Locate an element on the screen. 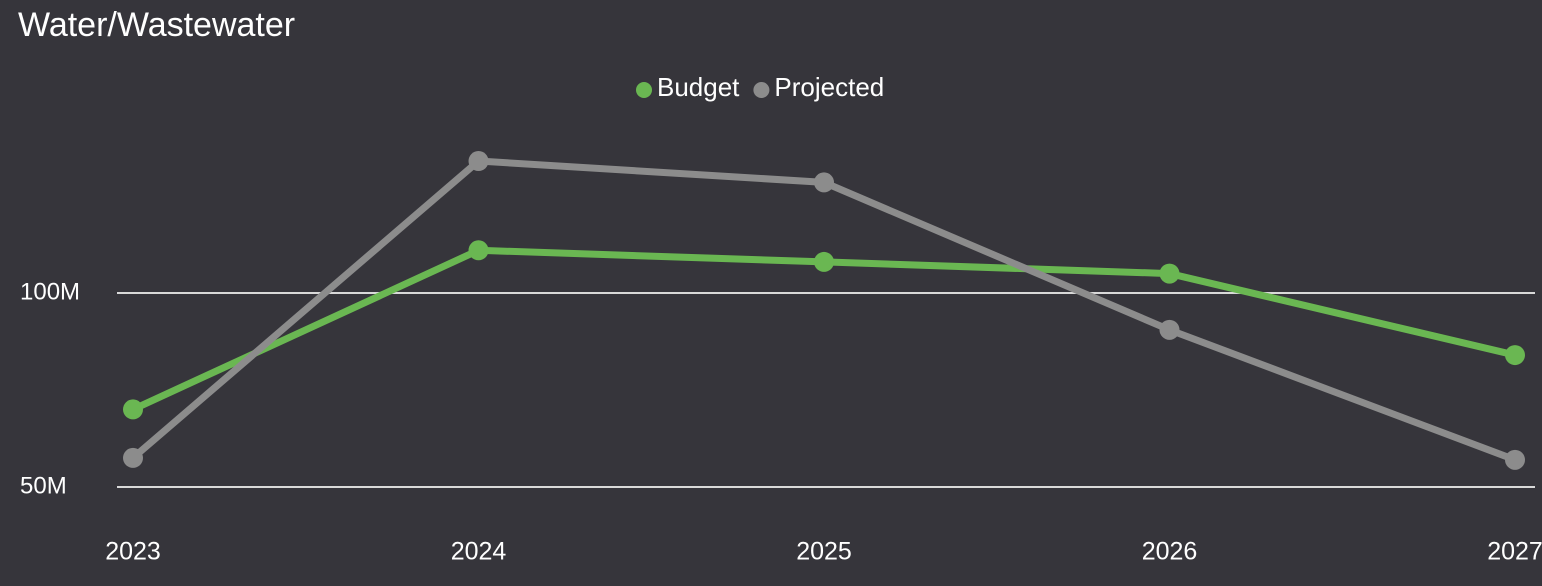 Image resolution: width=1542 pixels, height=586 pixels. legend-label: Budget is located at coordinates (698, 87).